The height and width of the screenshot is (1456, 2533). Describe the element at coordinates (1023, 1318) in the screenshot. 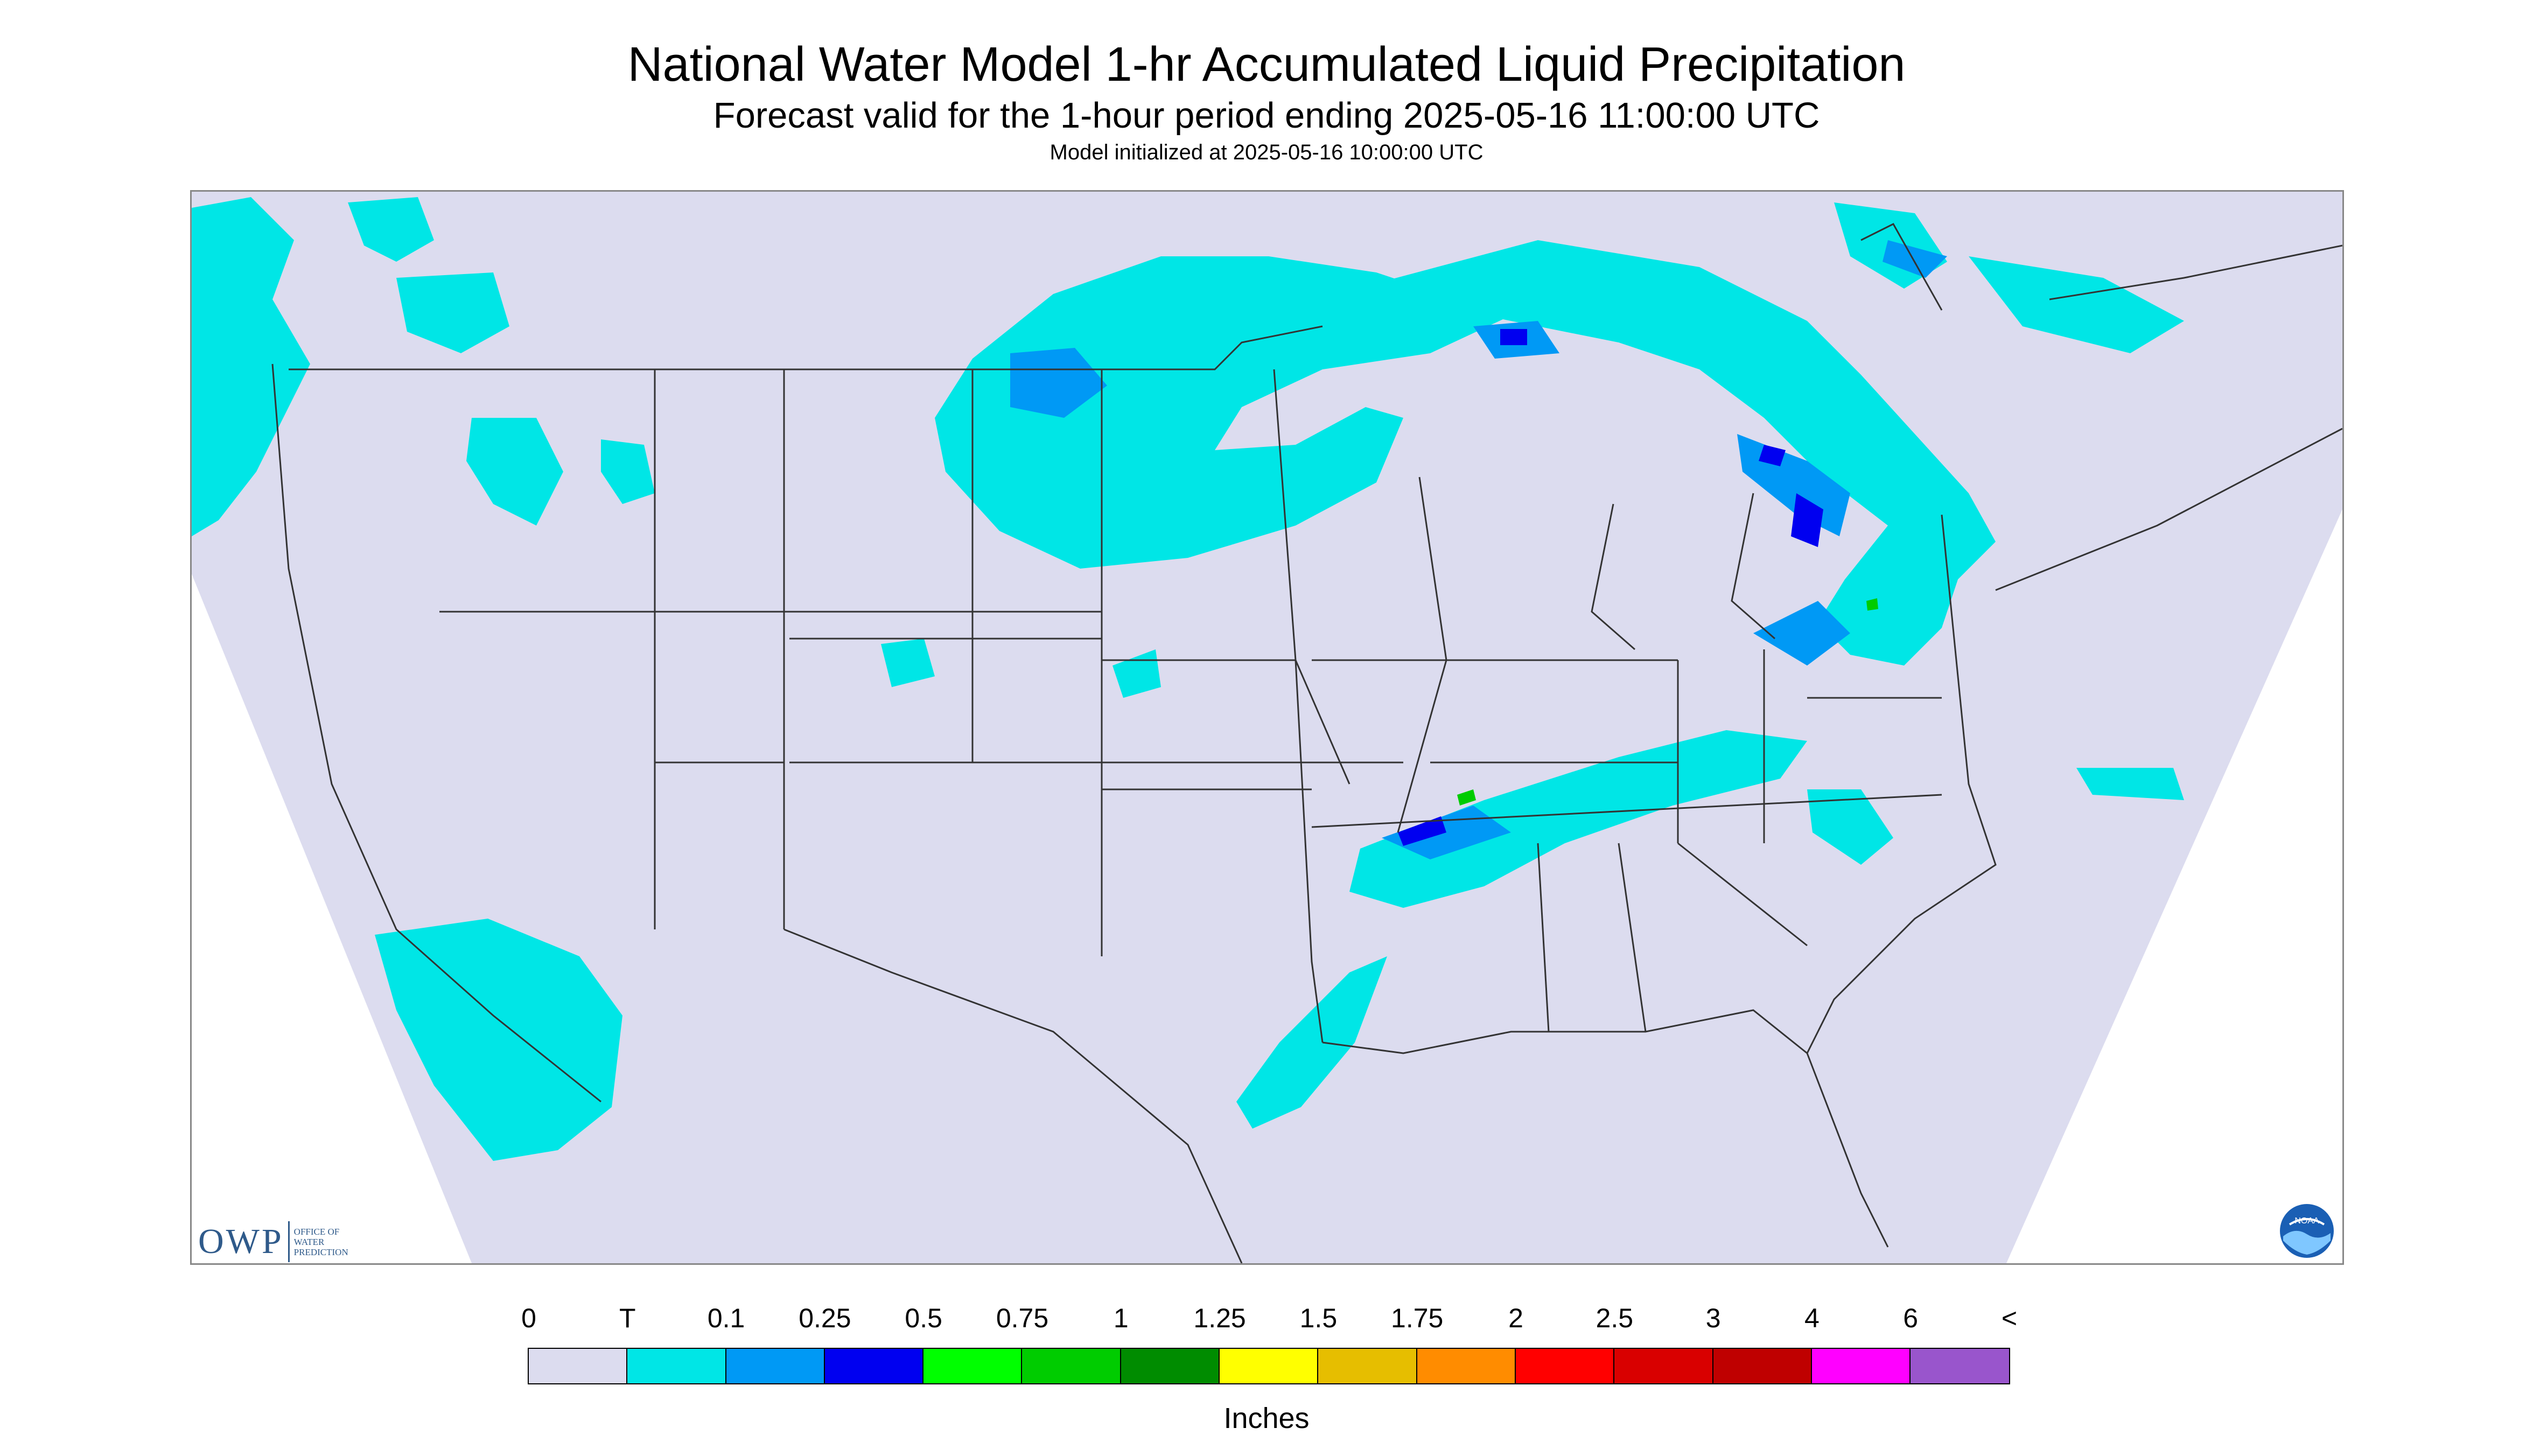

I see `legend-label: 0.75` at that location.